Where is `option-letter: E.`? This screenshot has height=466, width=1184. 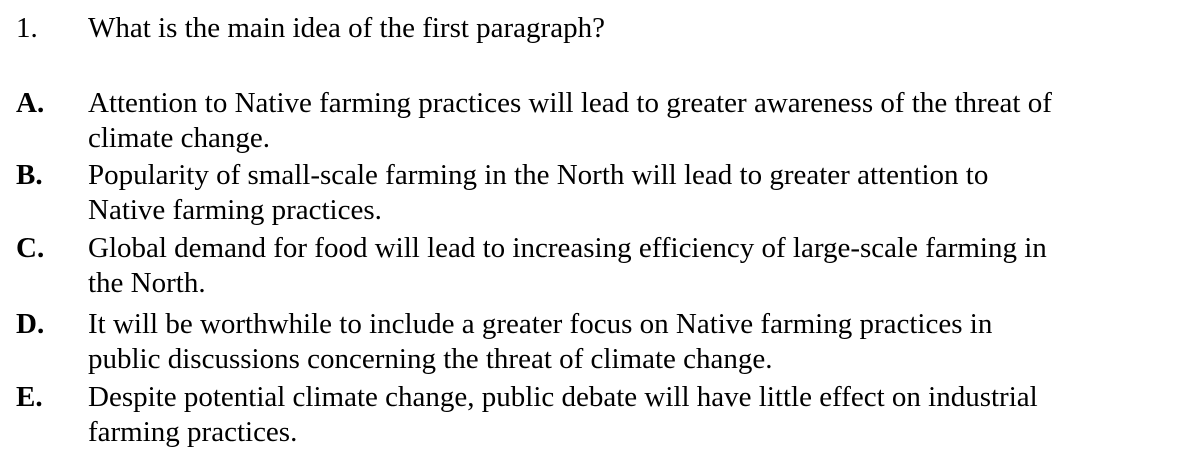 option-letter: E. is located at coordinates (29, 397).